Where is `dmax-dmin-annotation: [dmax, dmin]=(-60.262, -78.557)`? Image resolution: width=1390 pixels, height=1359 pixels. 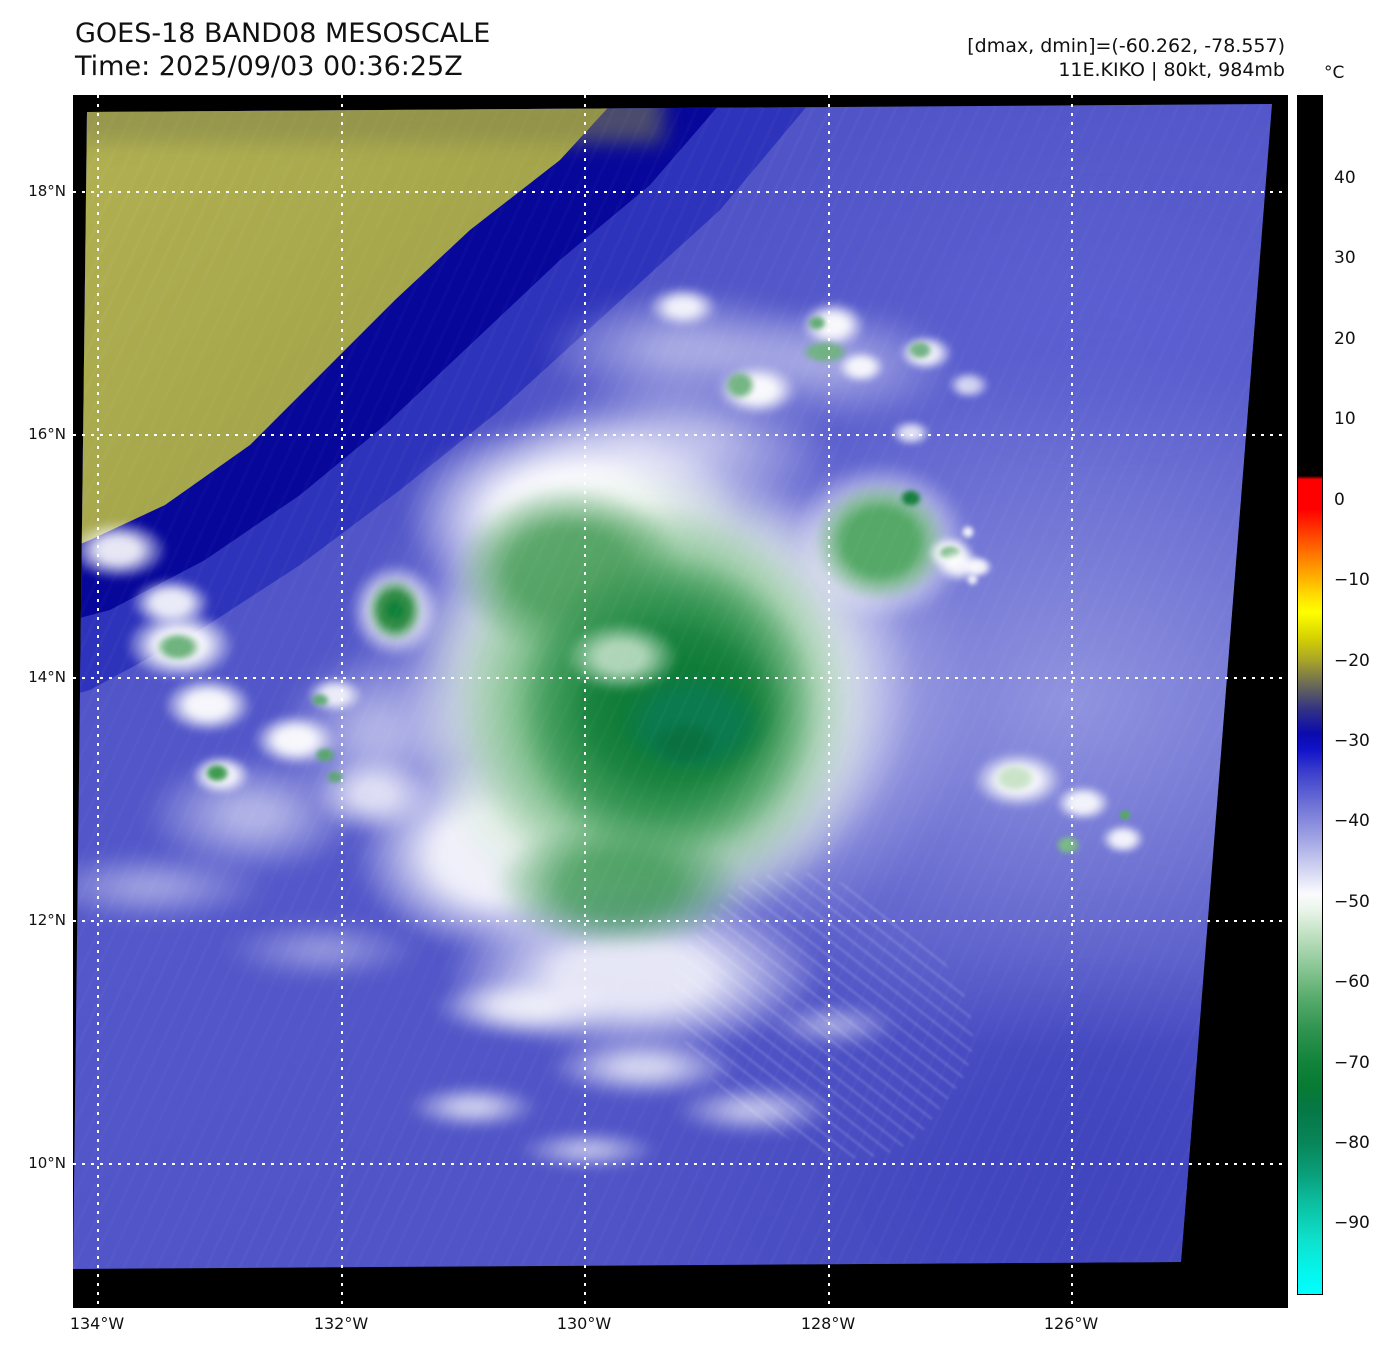
dmax-dmin-annotation: [dmax, dmin]=(-60.262, -78.557) is located at coordinates (1126, 46).